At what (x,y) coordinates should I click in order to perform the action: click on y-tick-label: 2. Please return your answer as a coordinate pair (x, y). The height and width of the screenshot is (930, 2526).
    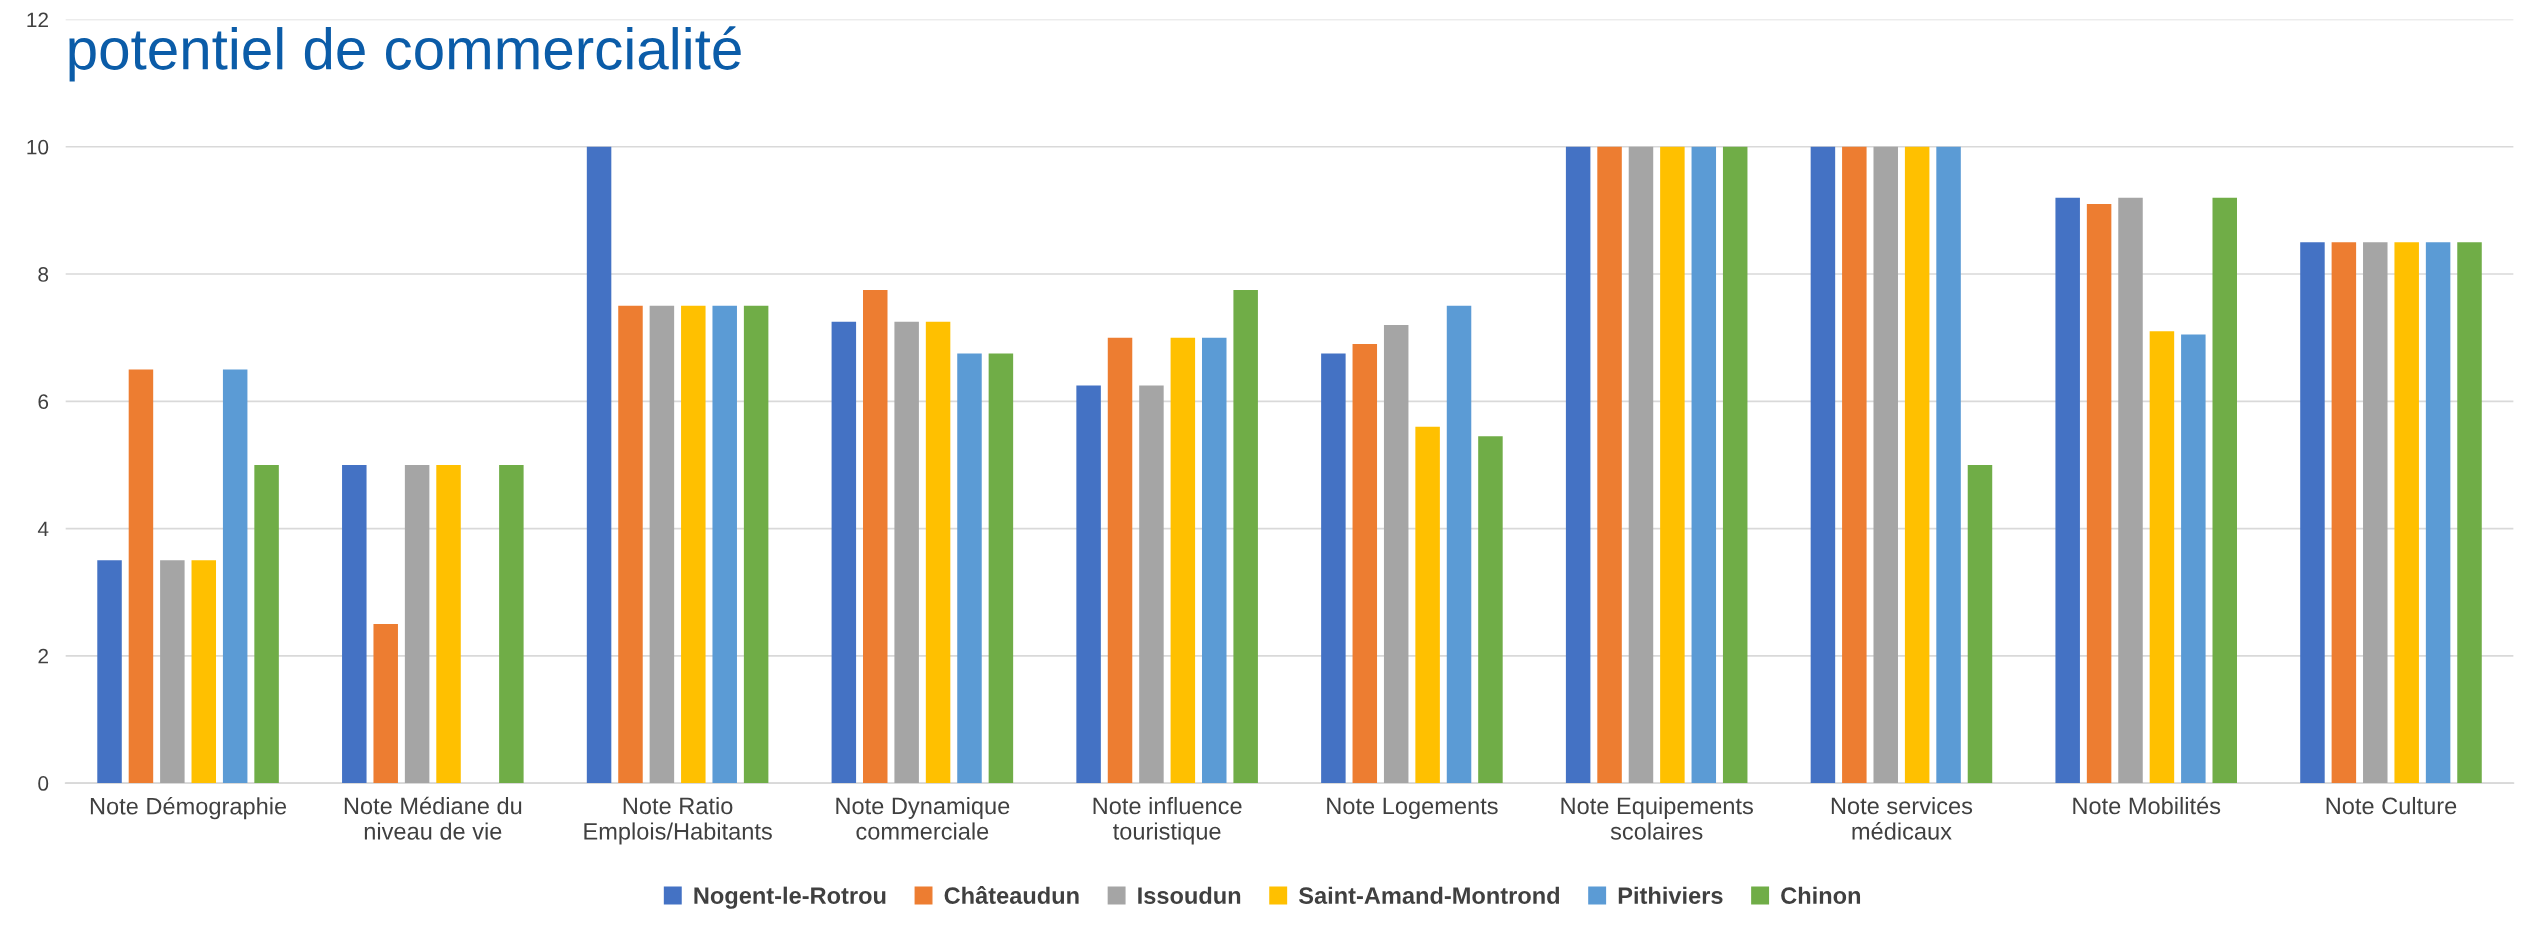
    Looking at the image, I should click on (43, 656).